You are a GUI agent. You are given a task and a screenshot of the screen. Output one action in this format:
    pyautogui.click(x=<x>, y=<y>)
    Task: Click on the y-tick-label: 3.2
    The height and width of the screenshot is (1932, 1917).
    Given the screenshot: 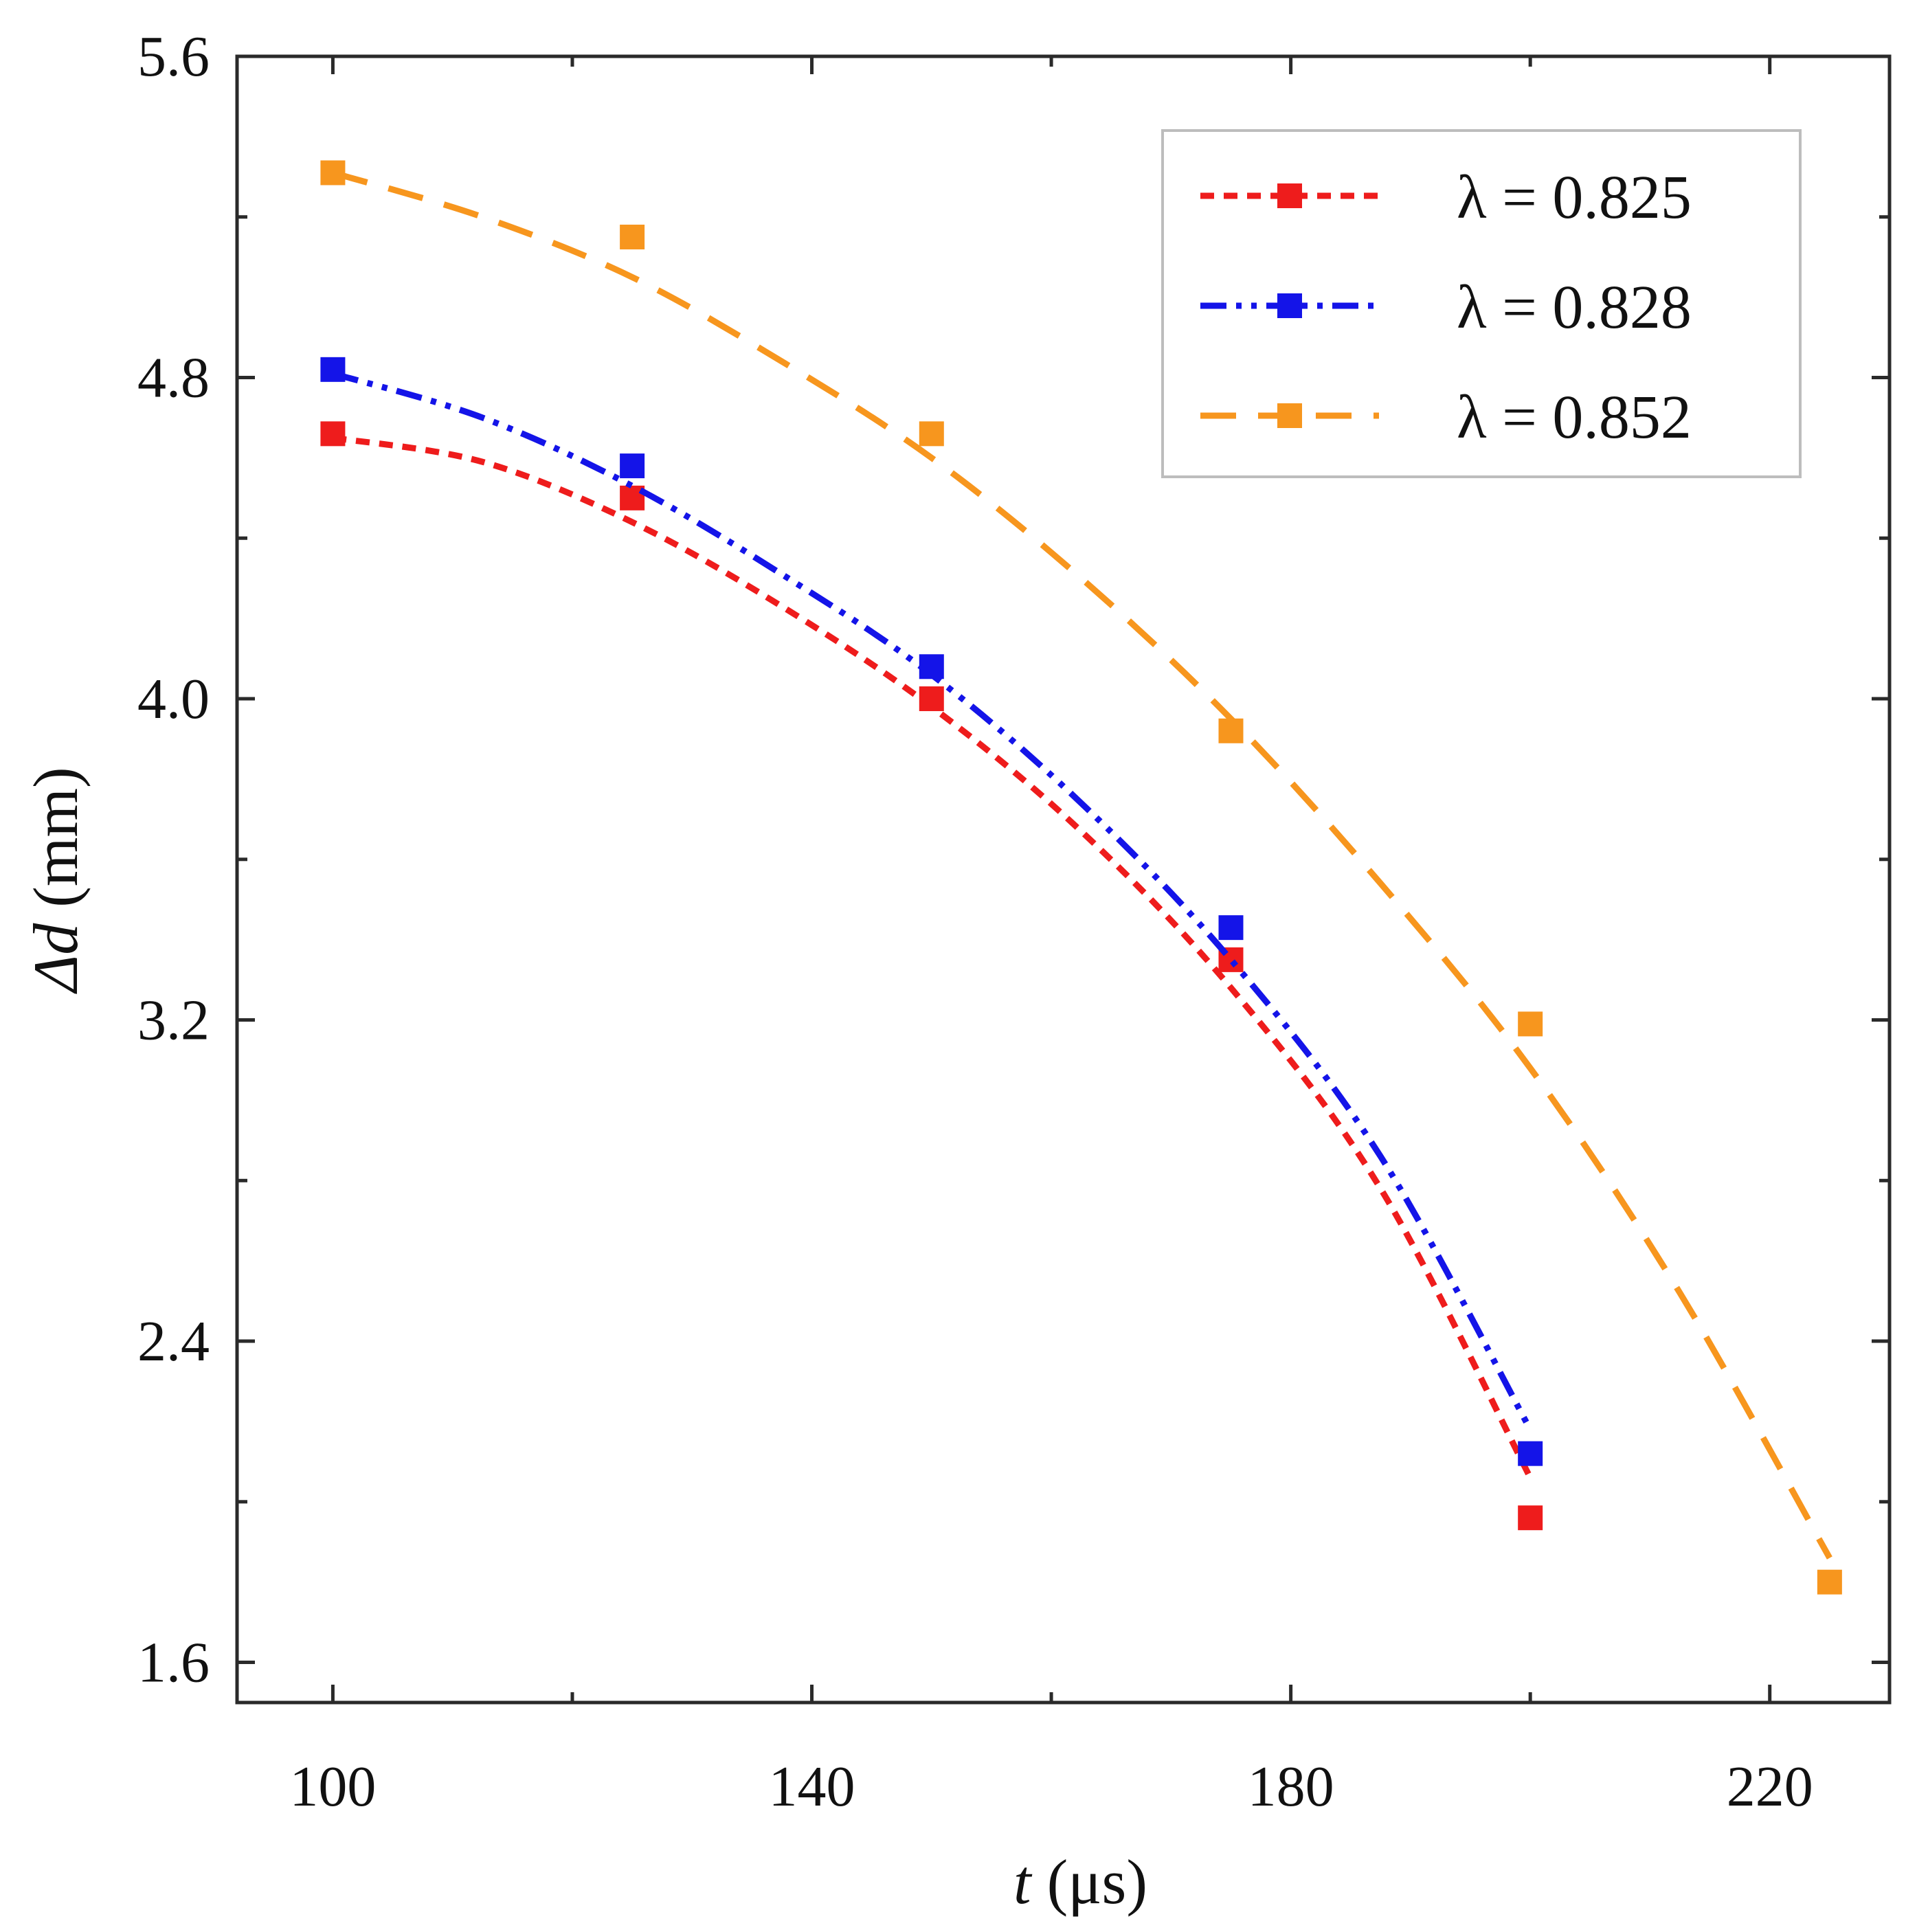 What is the action you would take?
    pyautogui.click(x=173, y=1021)
    